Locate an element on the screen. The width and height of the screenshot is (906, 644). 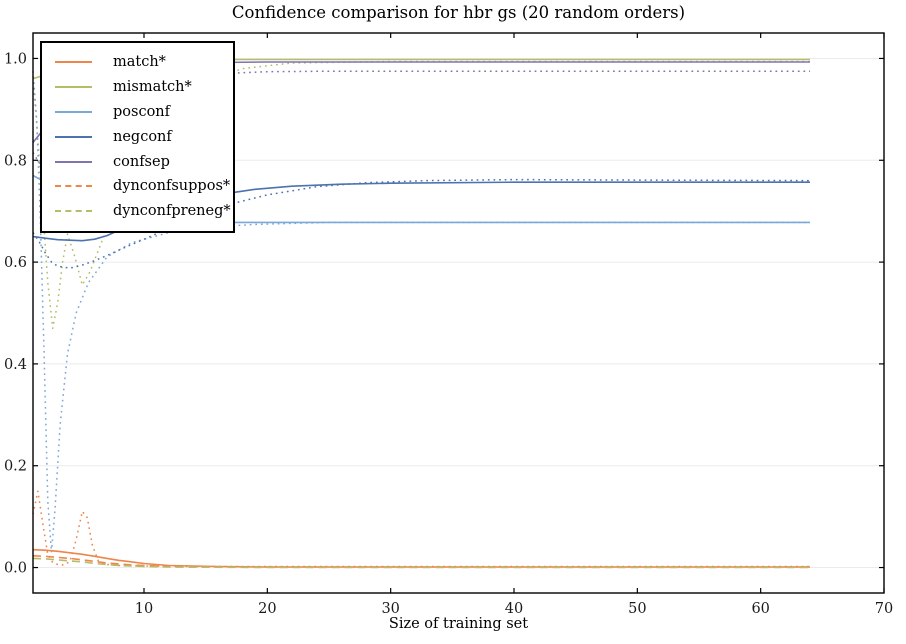
series-dynconfsuppos-line is located at coordinates (421, 561).